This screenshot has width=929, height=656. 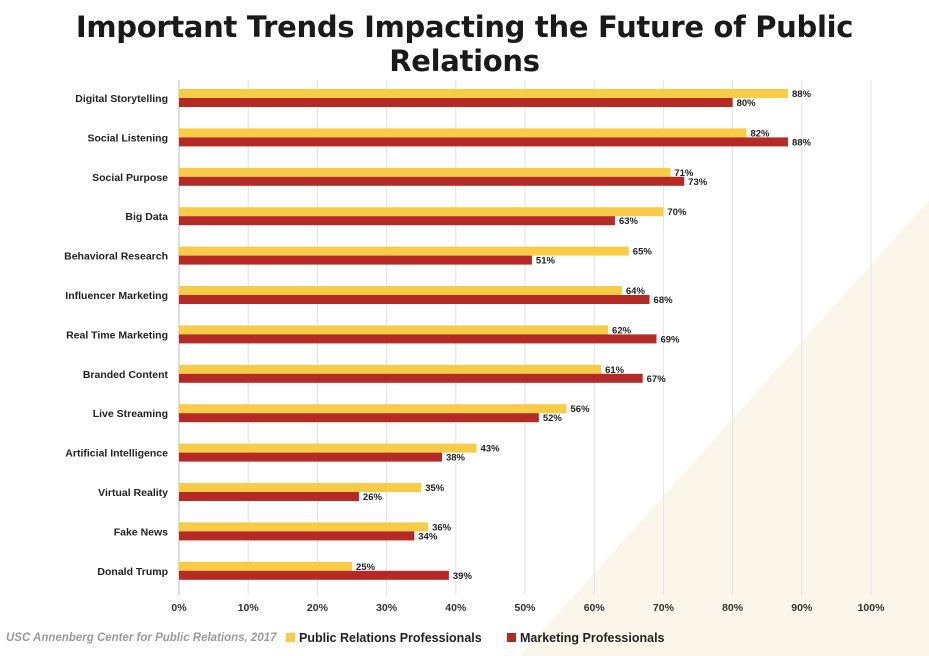 I want to click on data-label: 34%, so click(x=428, y=536).